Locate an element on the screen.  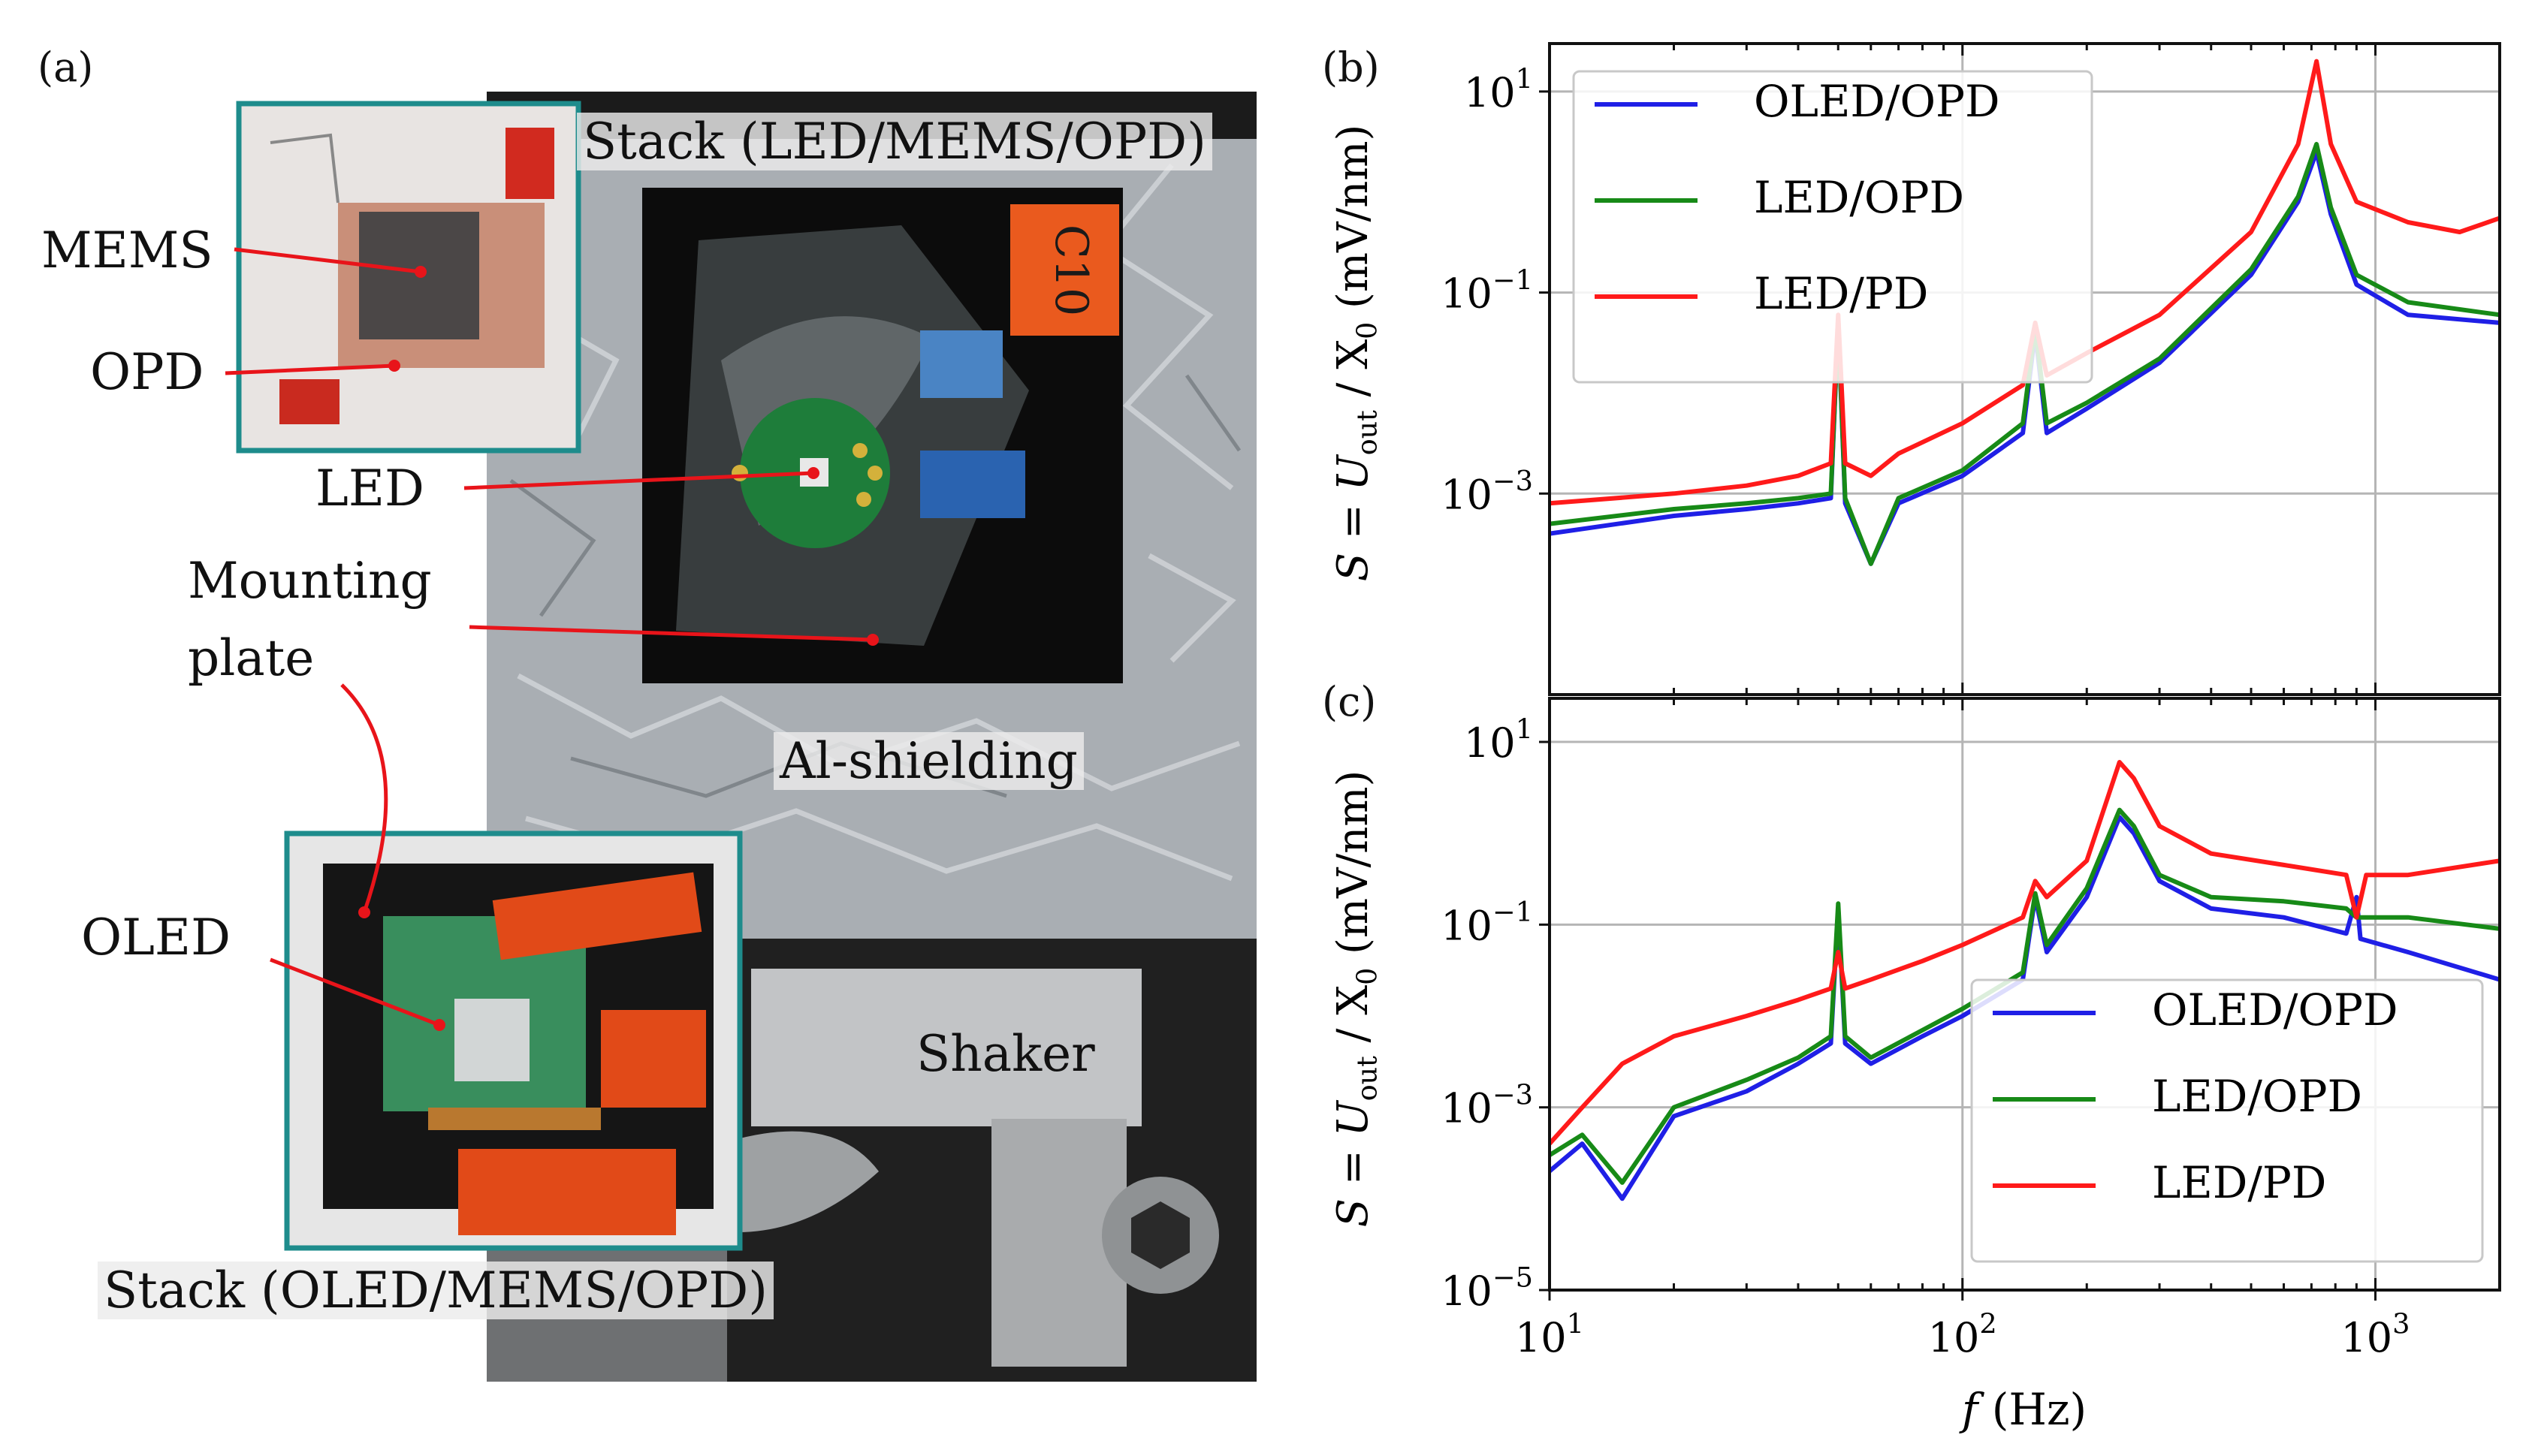
panel-a-label: (a) is located at coordinates (66, 67).